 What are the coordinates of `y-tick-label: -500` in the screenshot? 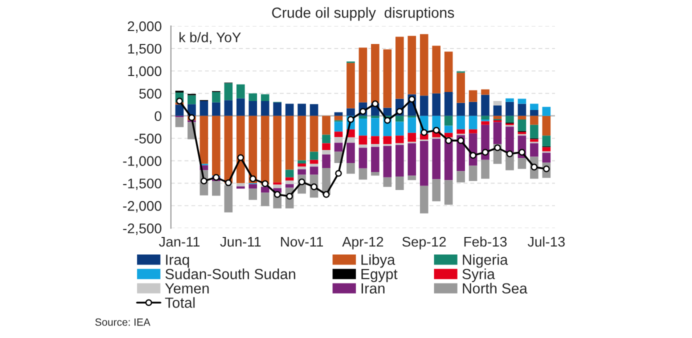 It's located at (148, 139).